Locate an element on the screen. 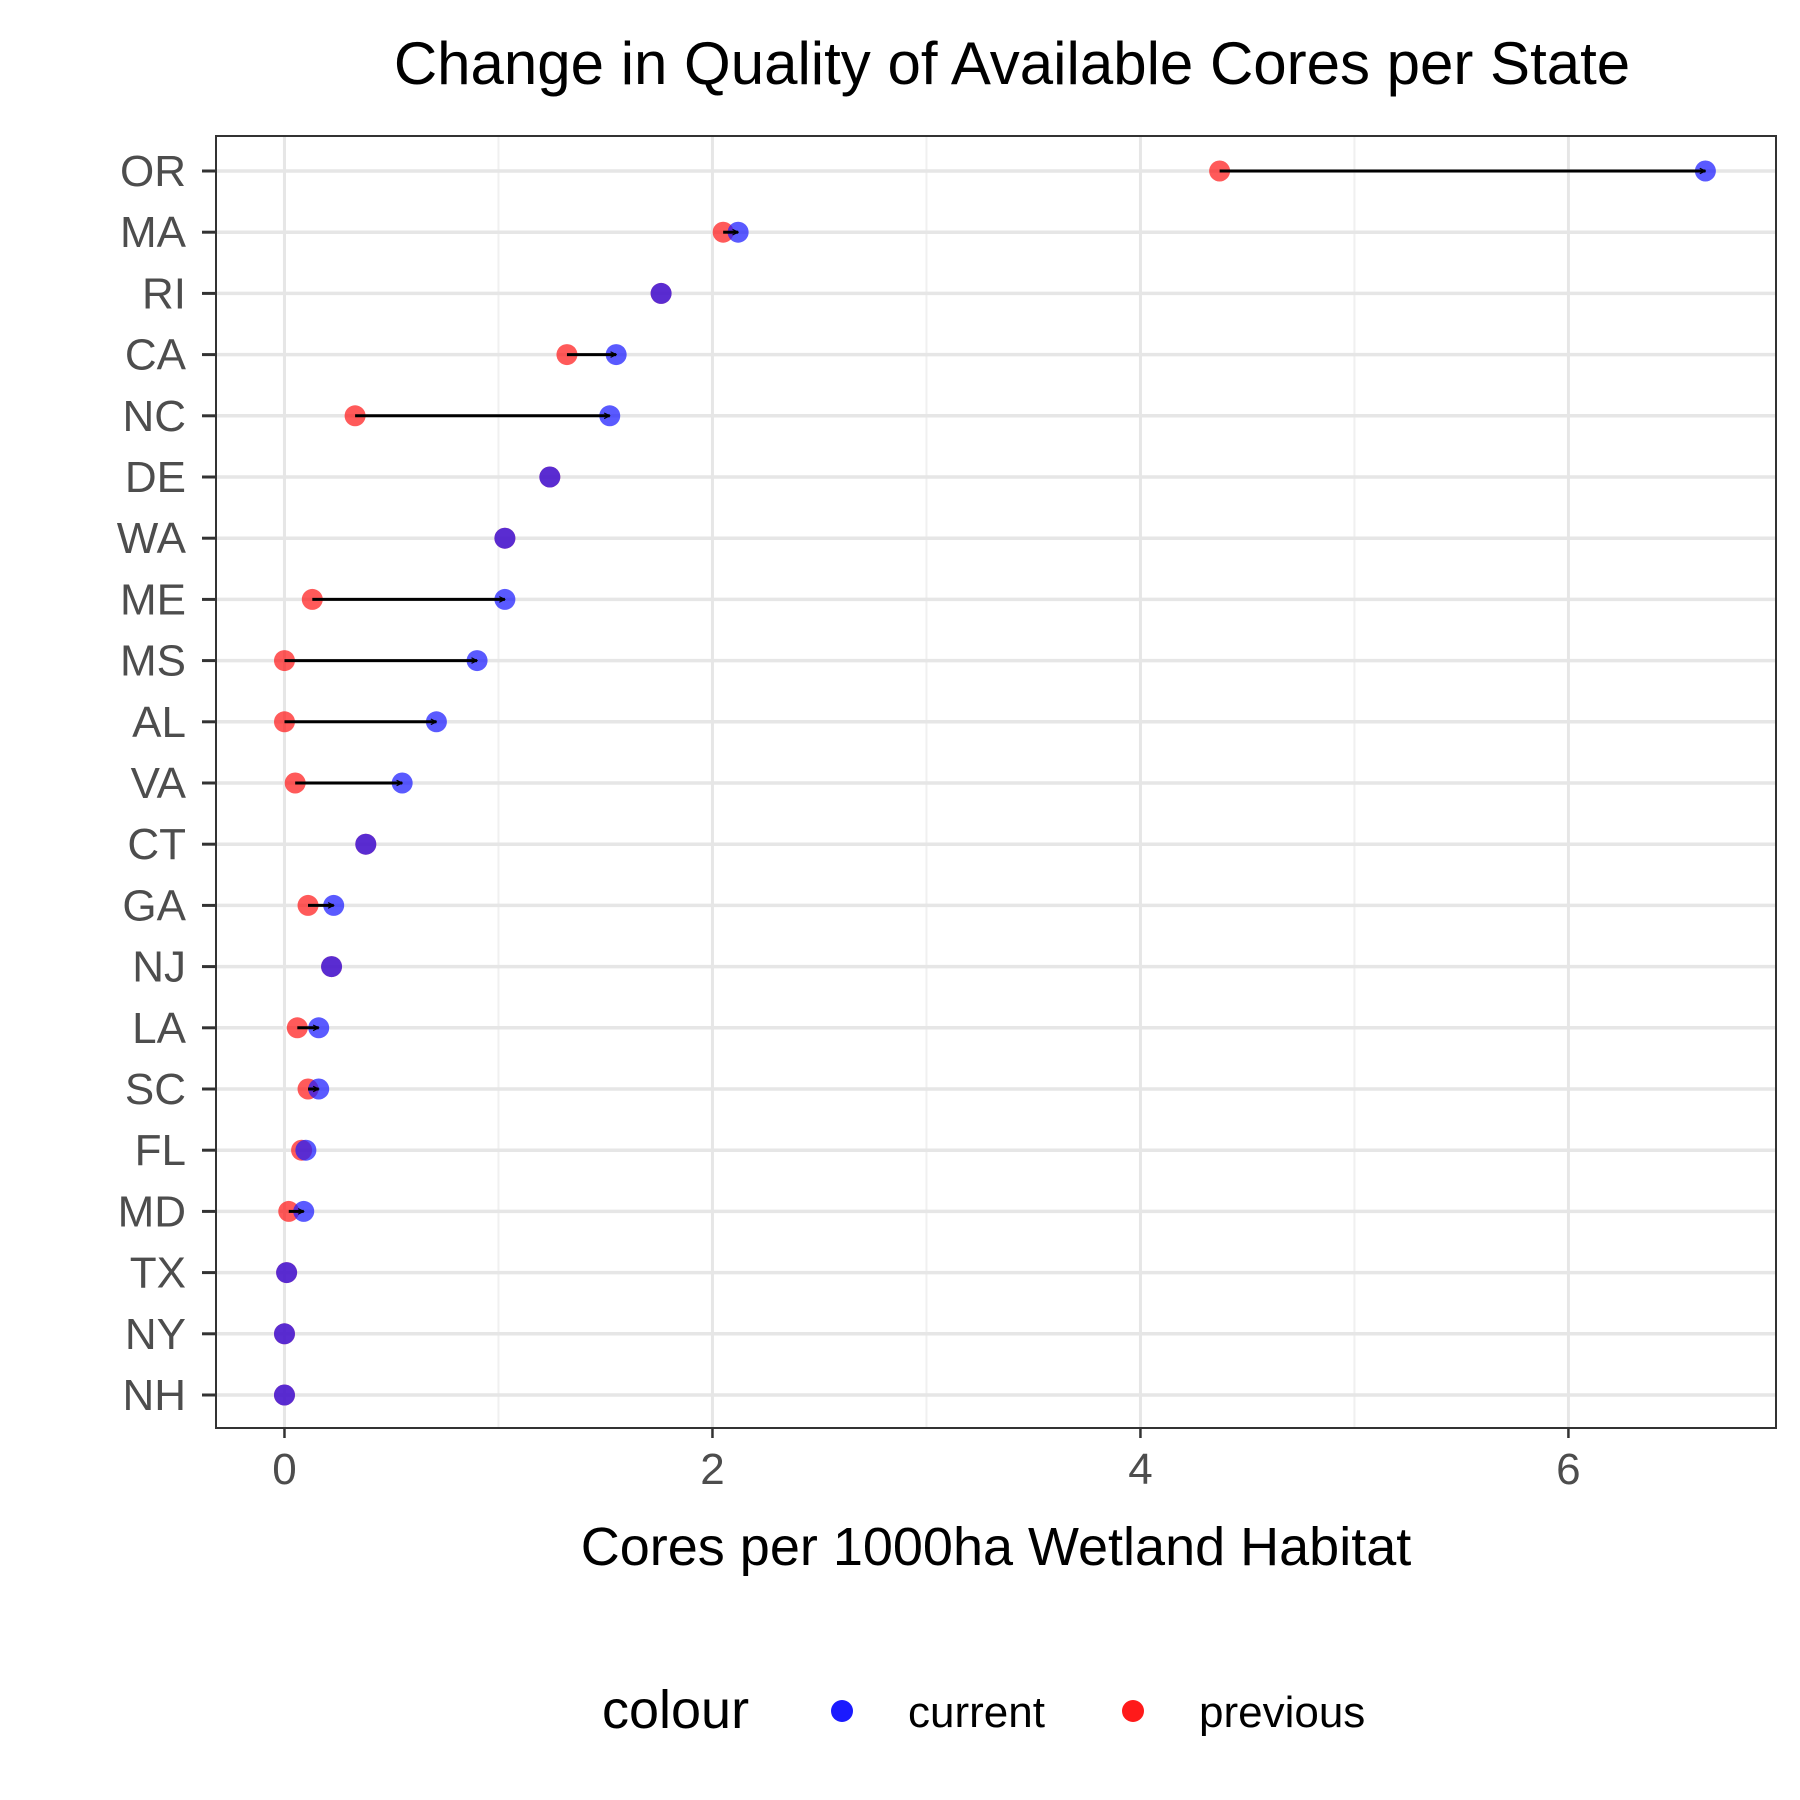 This screenshot has height=1800, width=1800. legend-item-previous: previous is located at coordinates (1243, 1712).